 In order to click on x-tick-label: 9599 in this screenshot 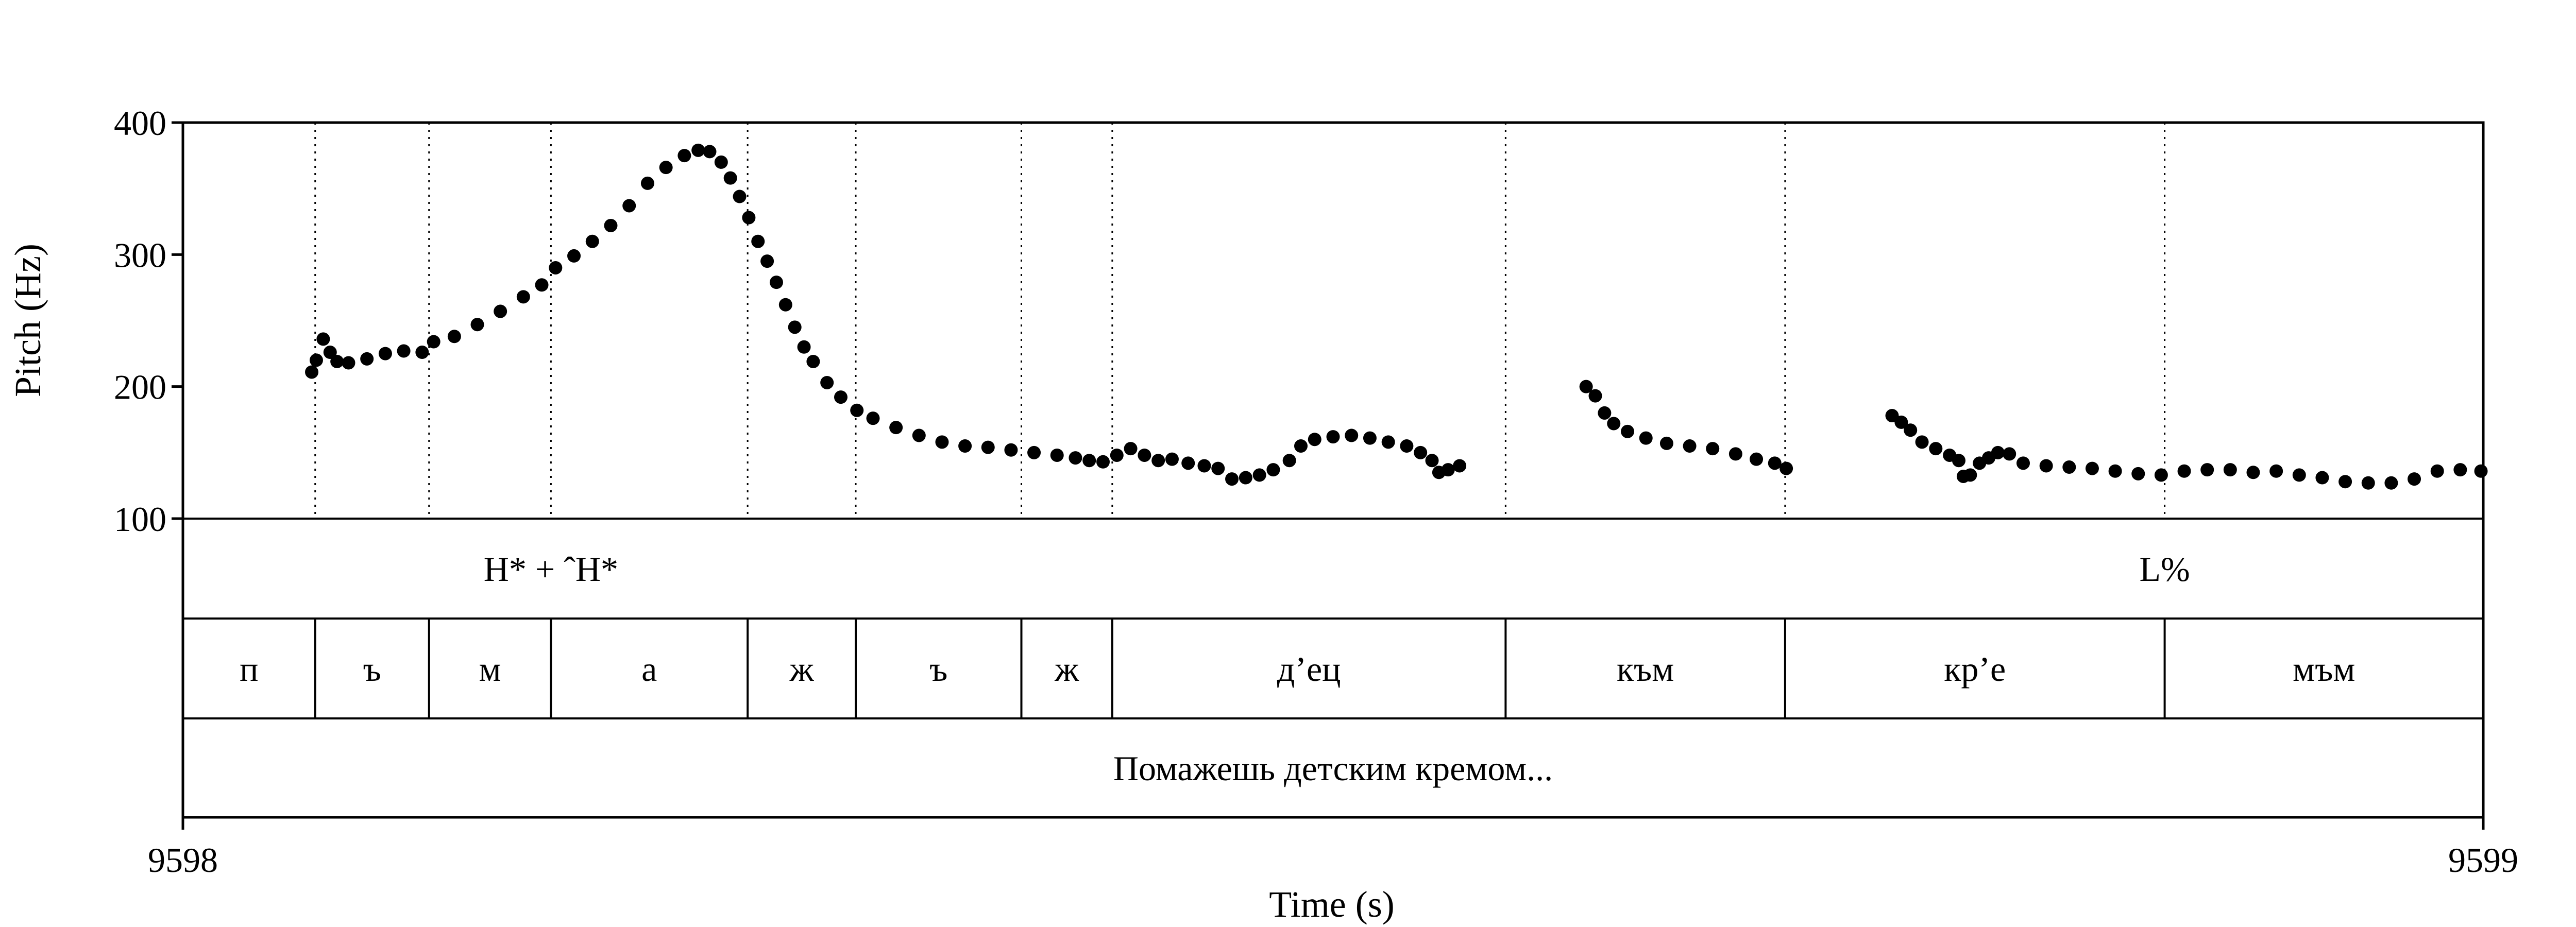, I will do `click(2483, 860)`.